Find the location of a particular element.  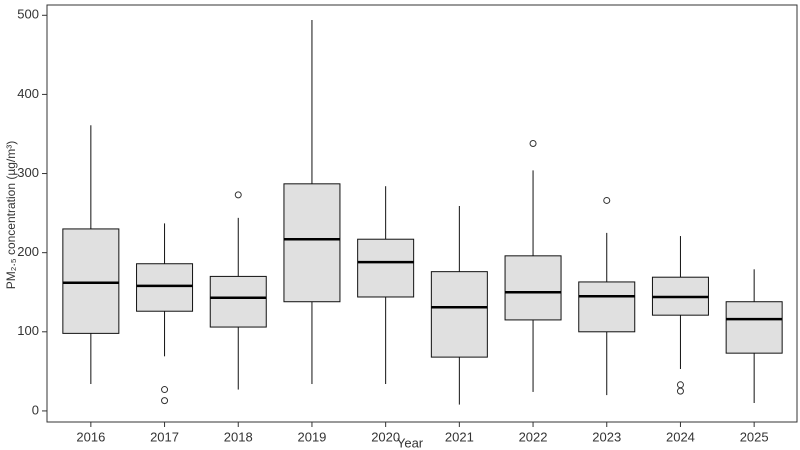

y-tick-label: 500 is located at coordinates (28, 14).